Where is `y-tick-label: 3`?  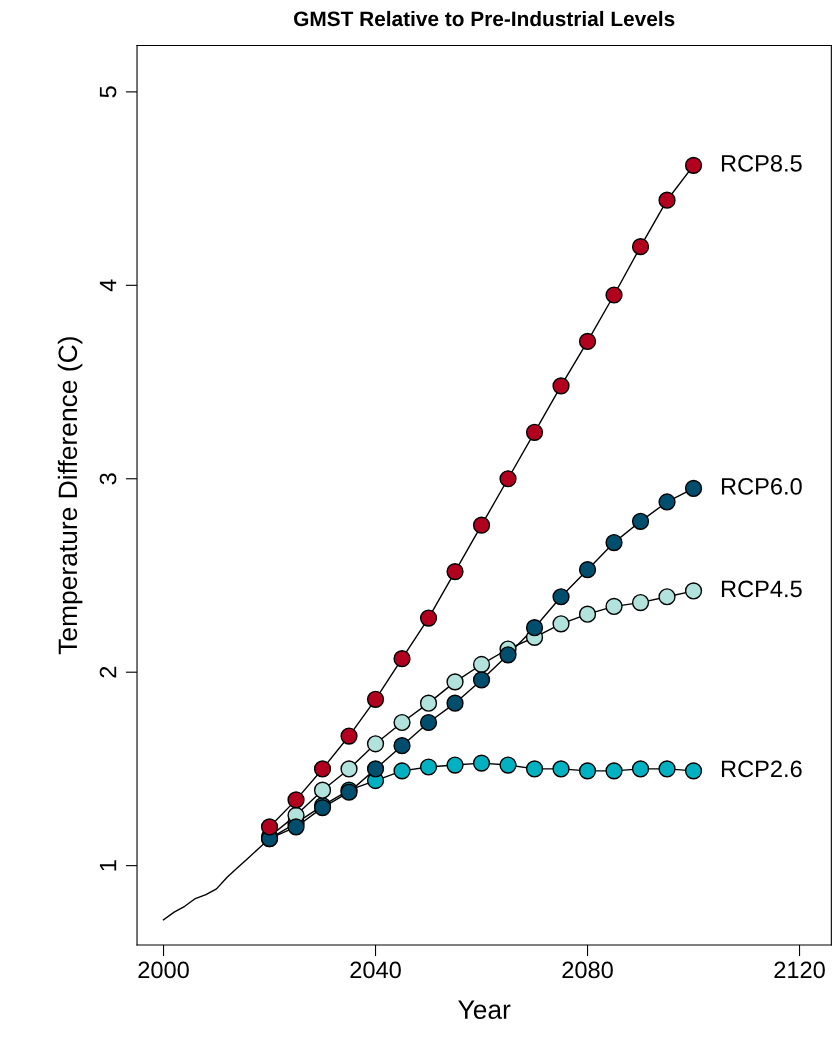
y-tick-label: 3 is located at coordinates (108, 479).